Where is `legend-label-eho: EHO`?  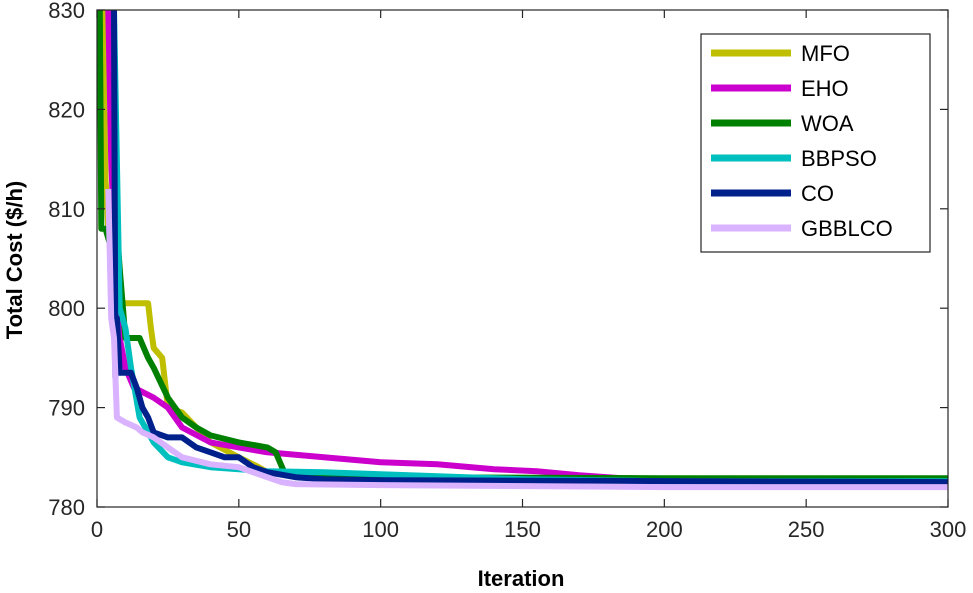
legend-label-eho: EHO is located at coordinates (825, 88).